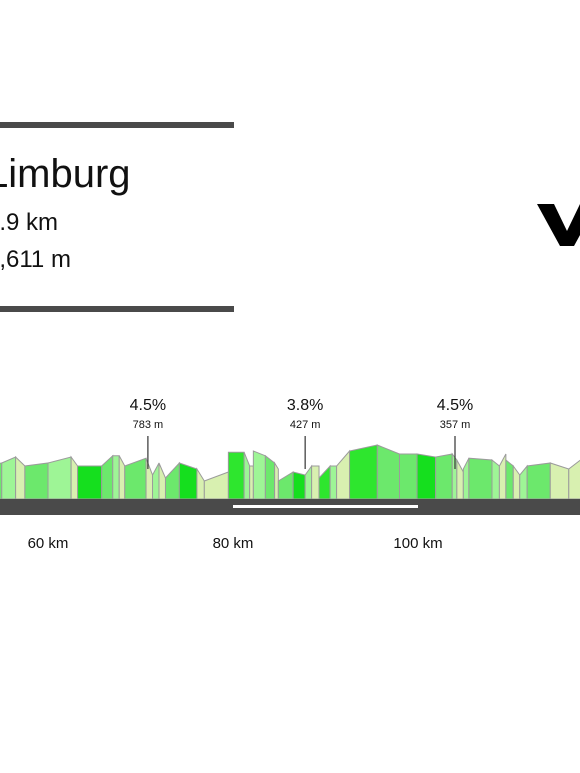  I want to click on x-tick-label: 60 km, so click(48, 543).